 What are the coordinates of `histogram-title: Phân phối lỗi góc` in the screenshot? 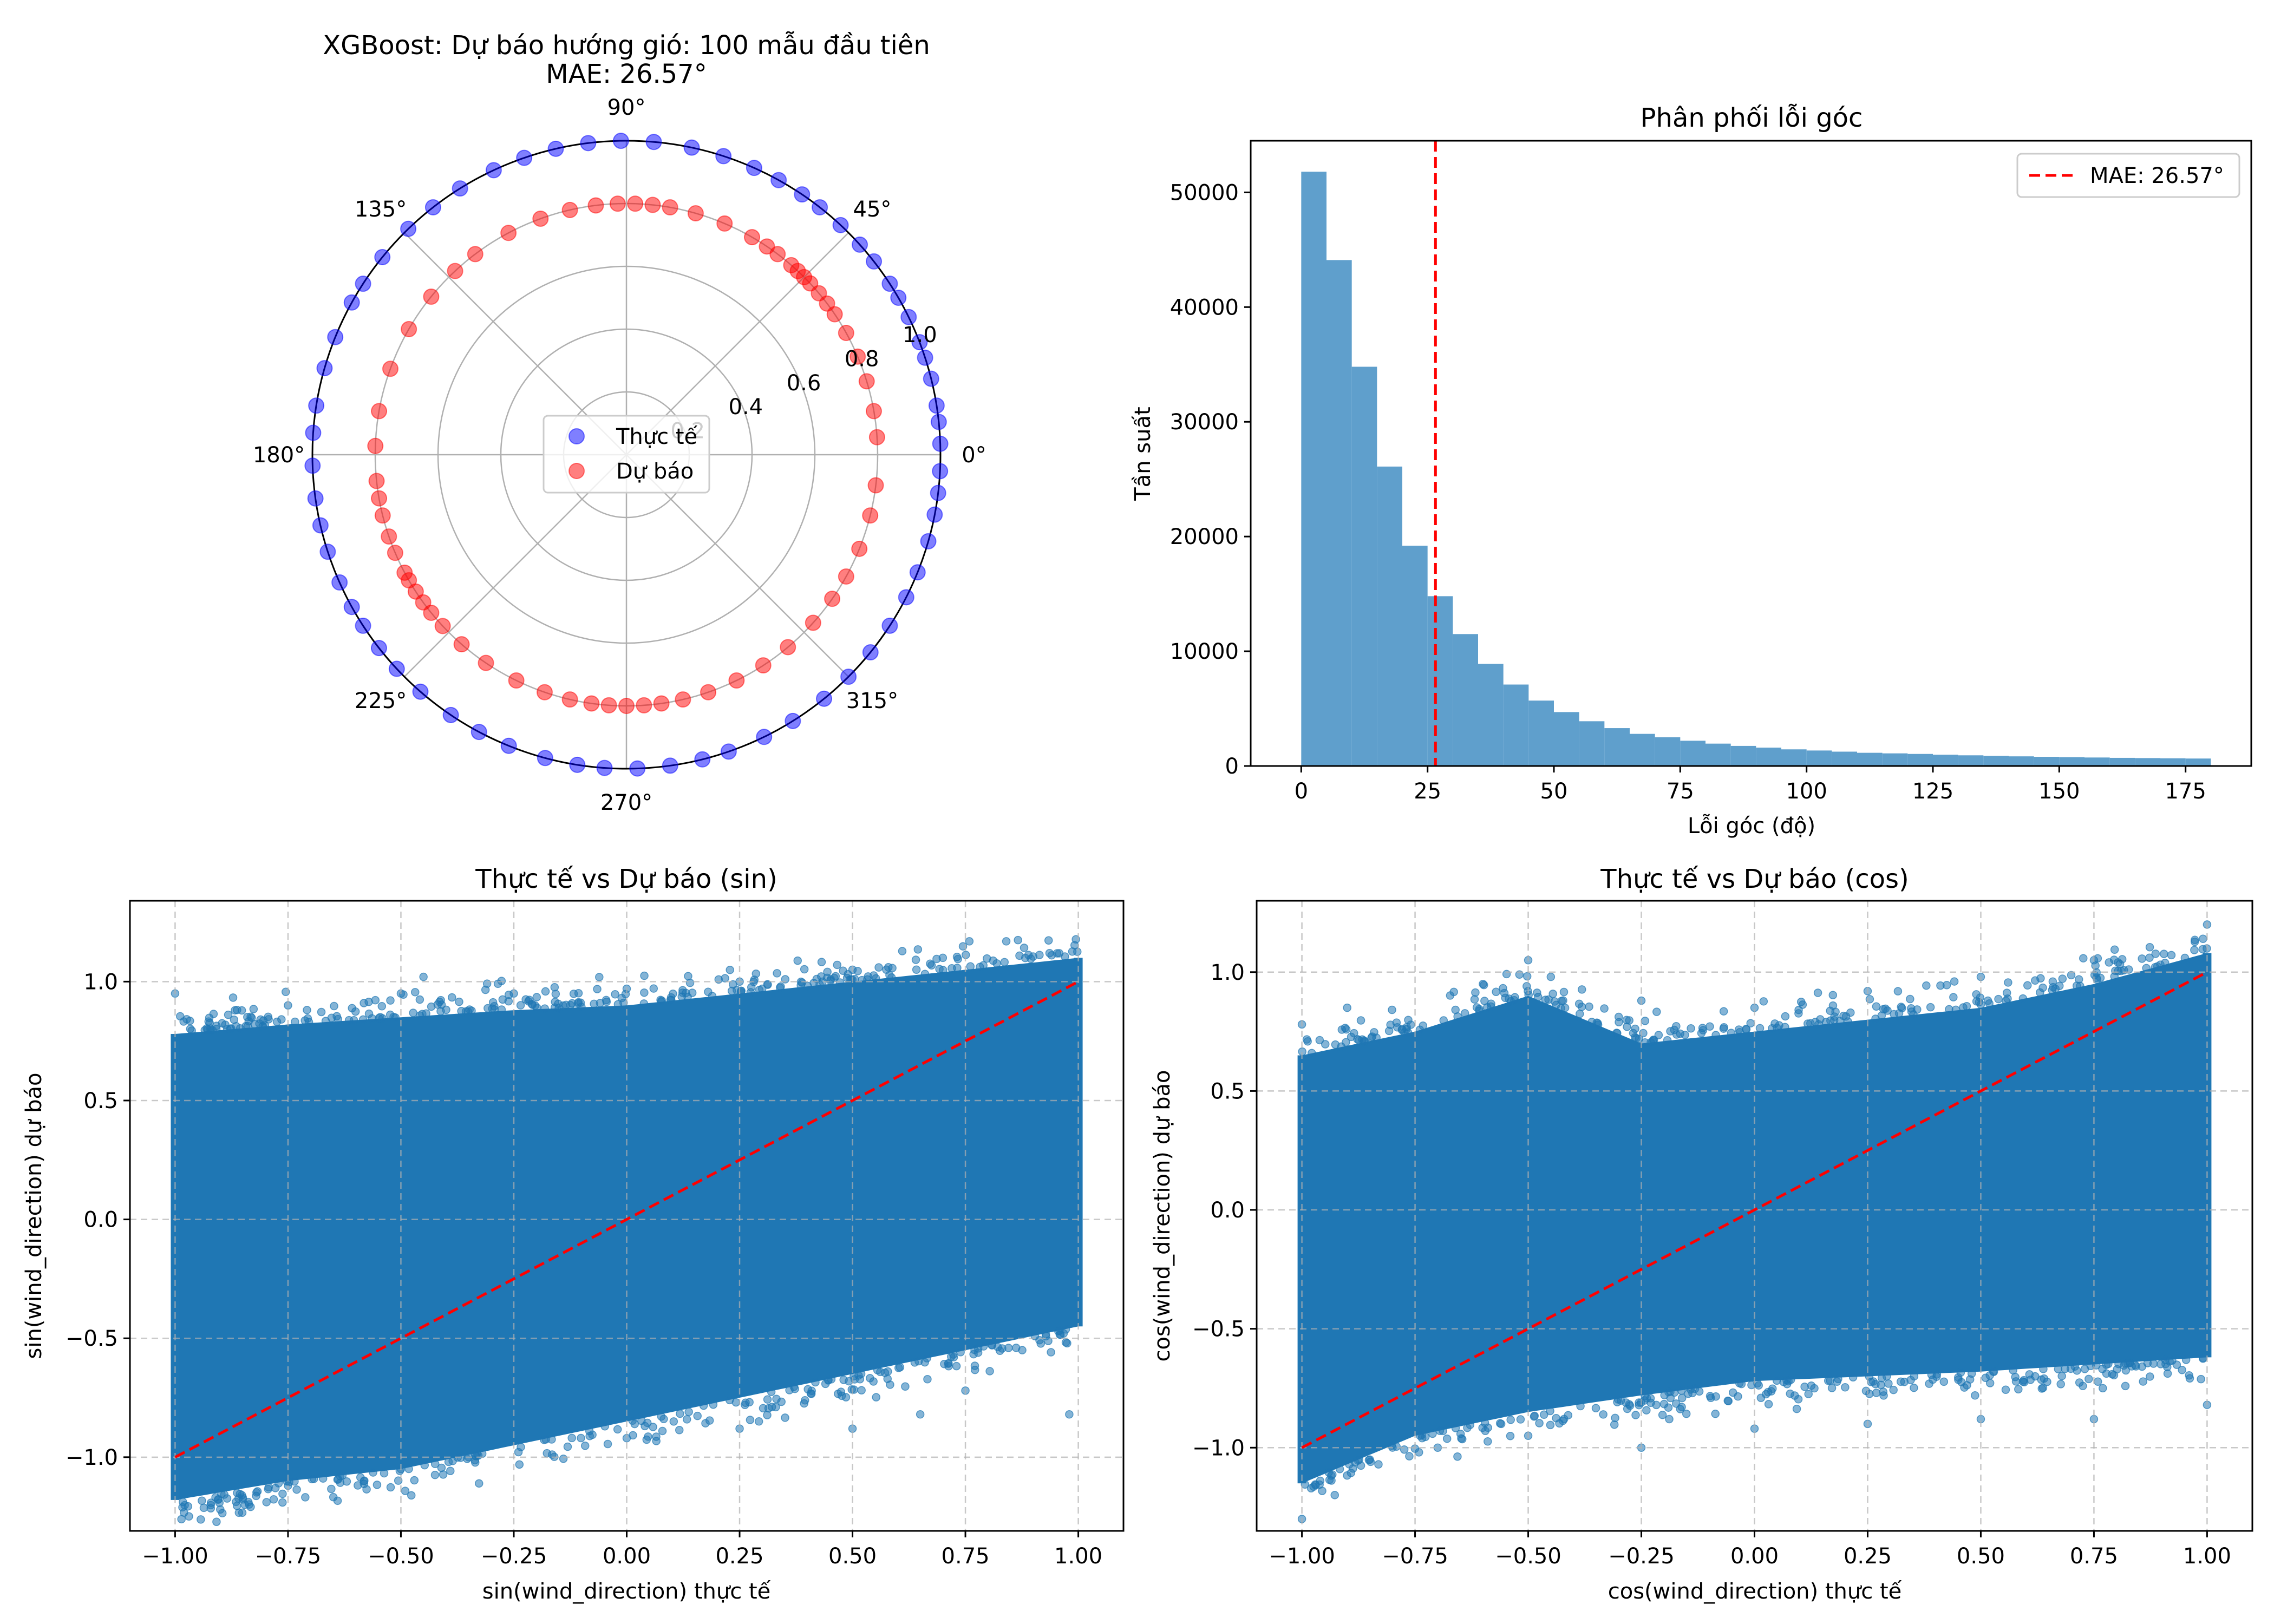 It's located at (1752, 118).